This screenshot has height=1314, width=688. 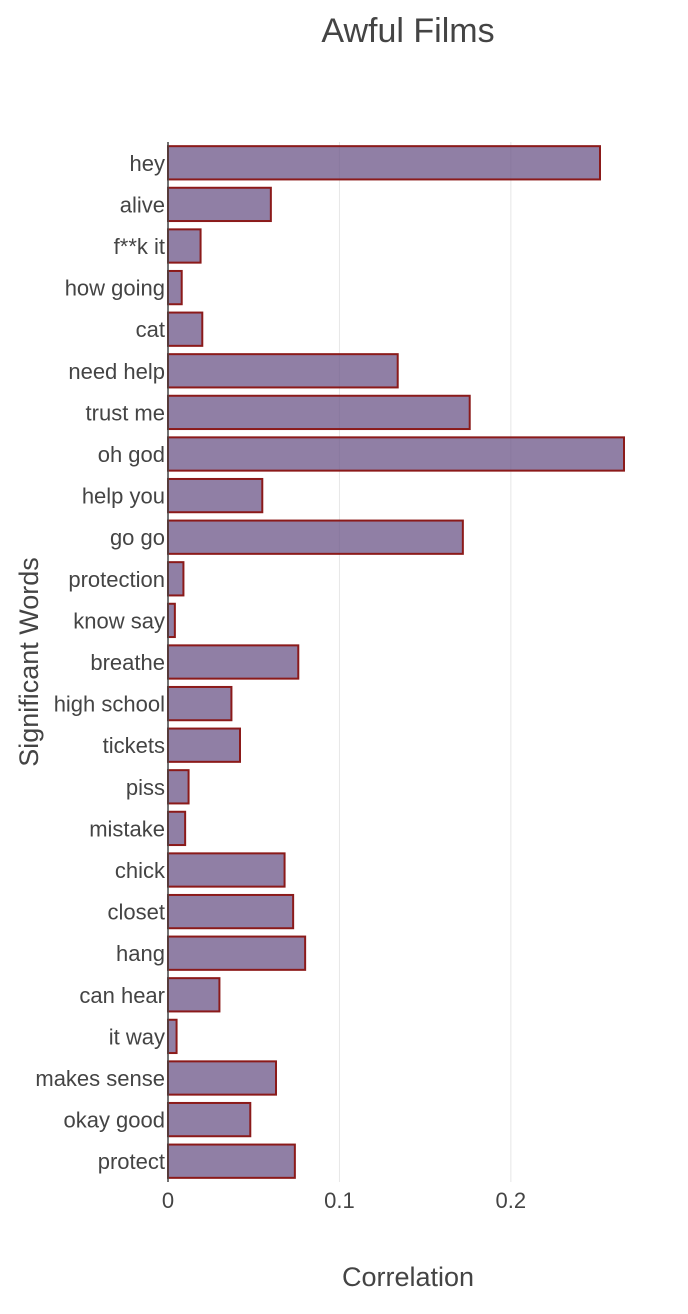 What do you see at coordinates (178, 787) in the screenshot?
I see `bar-piss` at bounding box center [178, 787].